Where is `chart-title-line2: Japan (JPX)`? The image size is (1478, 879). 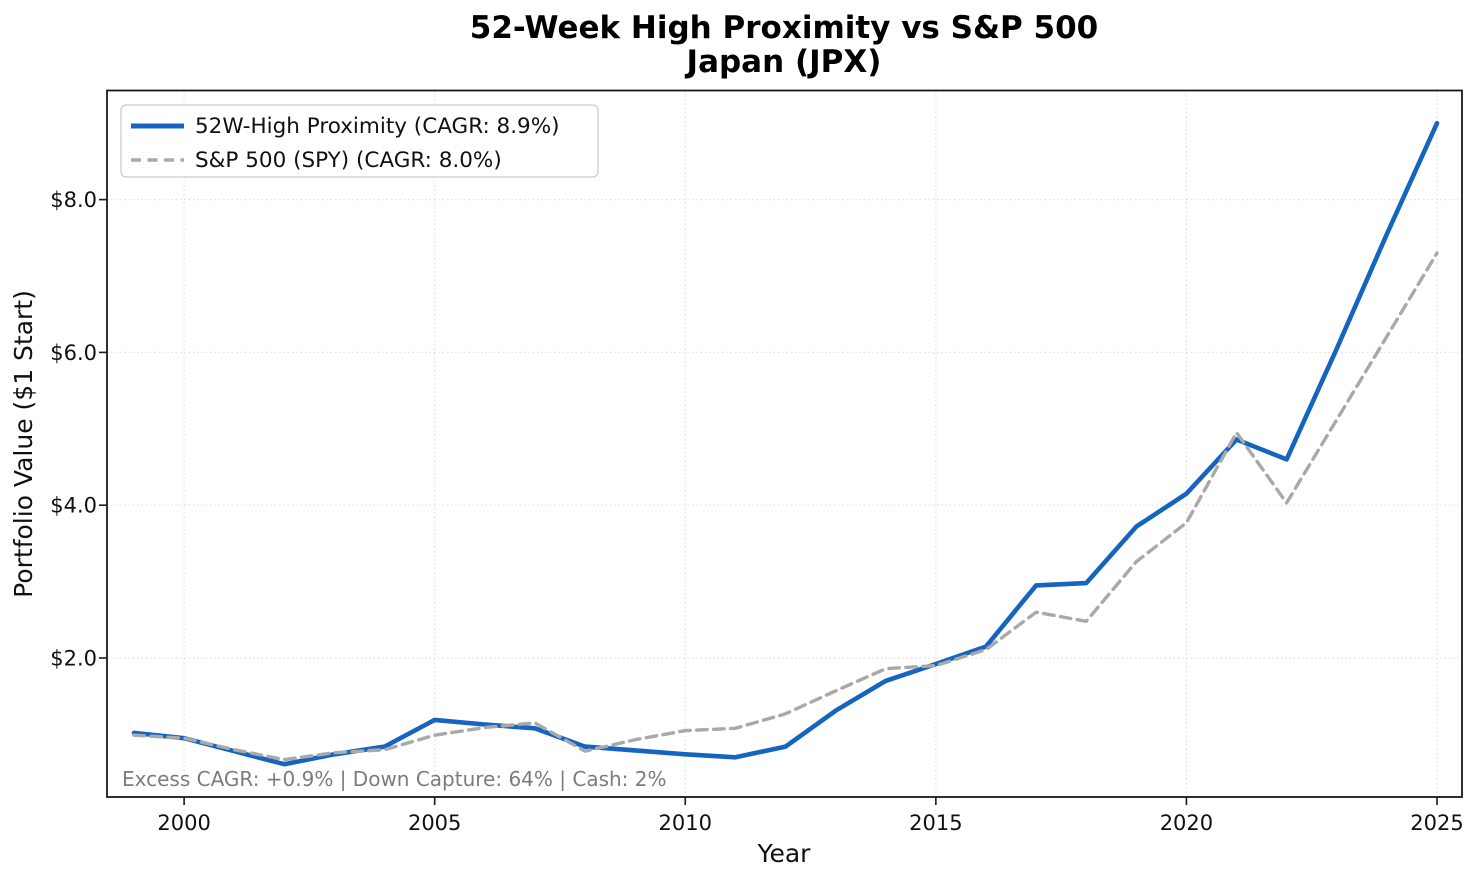
chart-title-line2: Japan (JPX) is located at coordinates (783, 62).